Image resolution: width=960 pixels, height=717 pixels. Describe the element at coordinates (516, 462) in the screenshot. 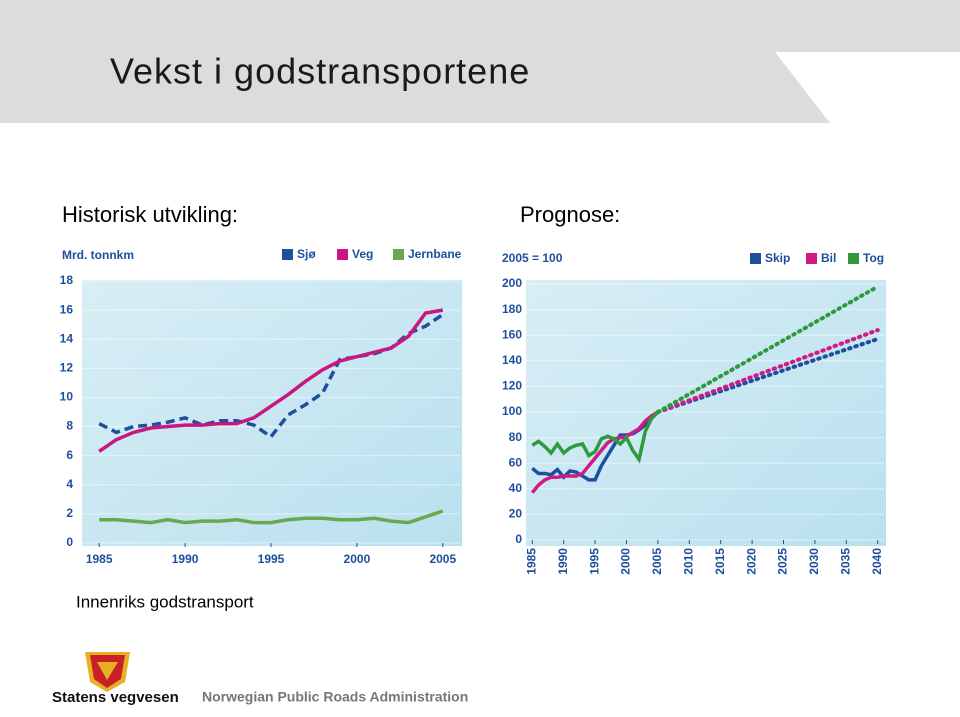

I see `y-tick-label: 60` at that location.